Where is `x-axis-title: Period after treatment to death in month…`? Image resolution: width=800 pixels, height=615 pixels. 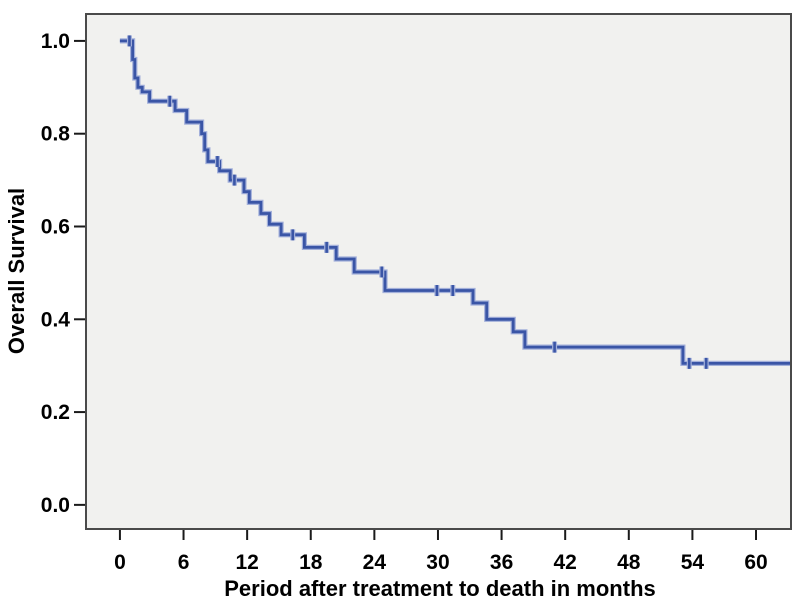
x-axis-title: Period after treatment to death in month… is located at coordinates (440, 588).